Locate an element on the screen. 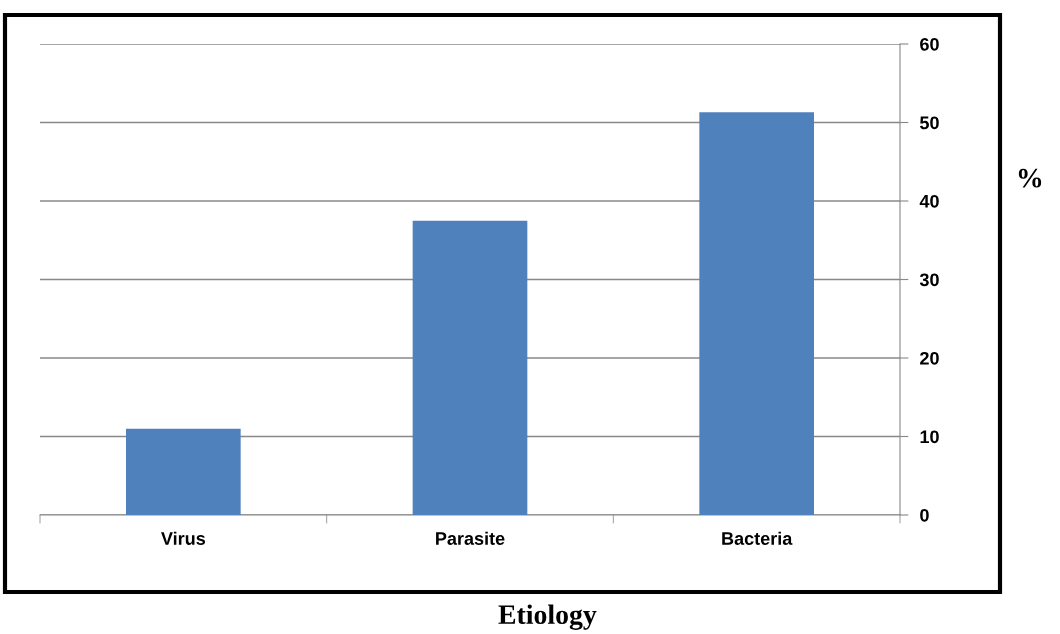 The image size is (1060, 634). y-axis-title: % is located at coordinates (1030, 178).